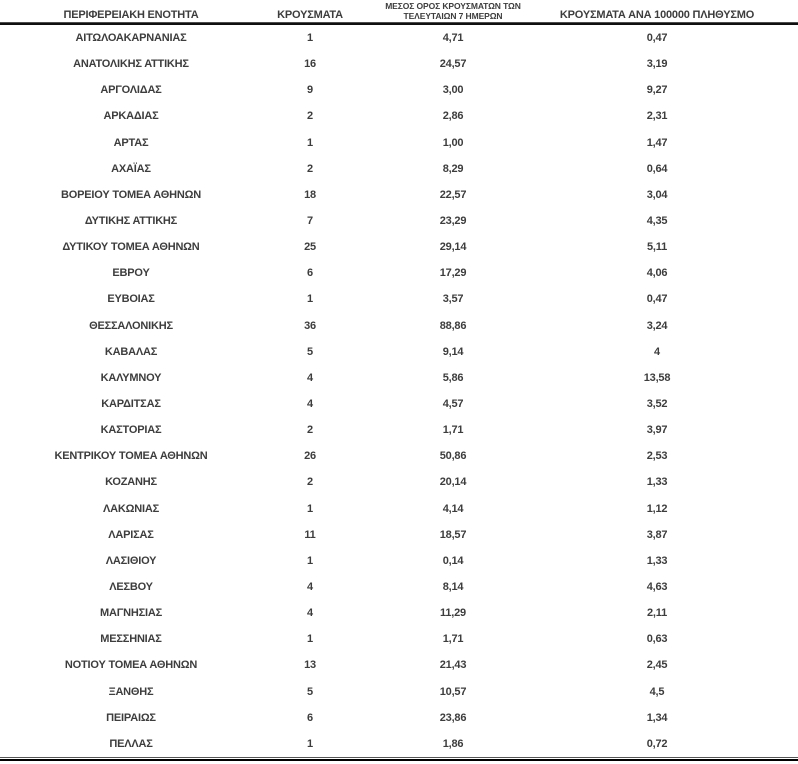 Image resolution: width=798 pixels, height=764 pixels. Describe the element at coordinates (657, 15) in the screenshot. I see `column-header-per-100000: ΚΡΟΥΣΜΑΤΑ ΑΝΑ 100000 ΠΛΗΘΥΣΜΟ` at that location.